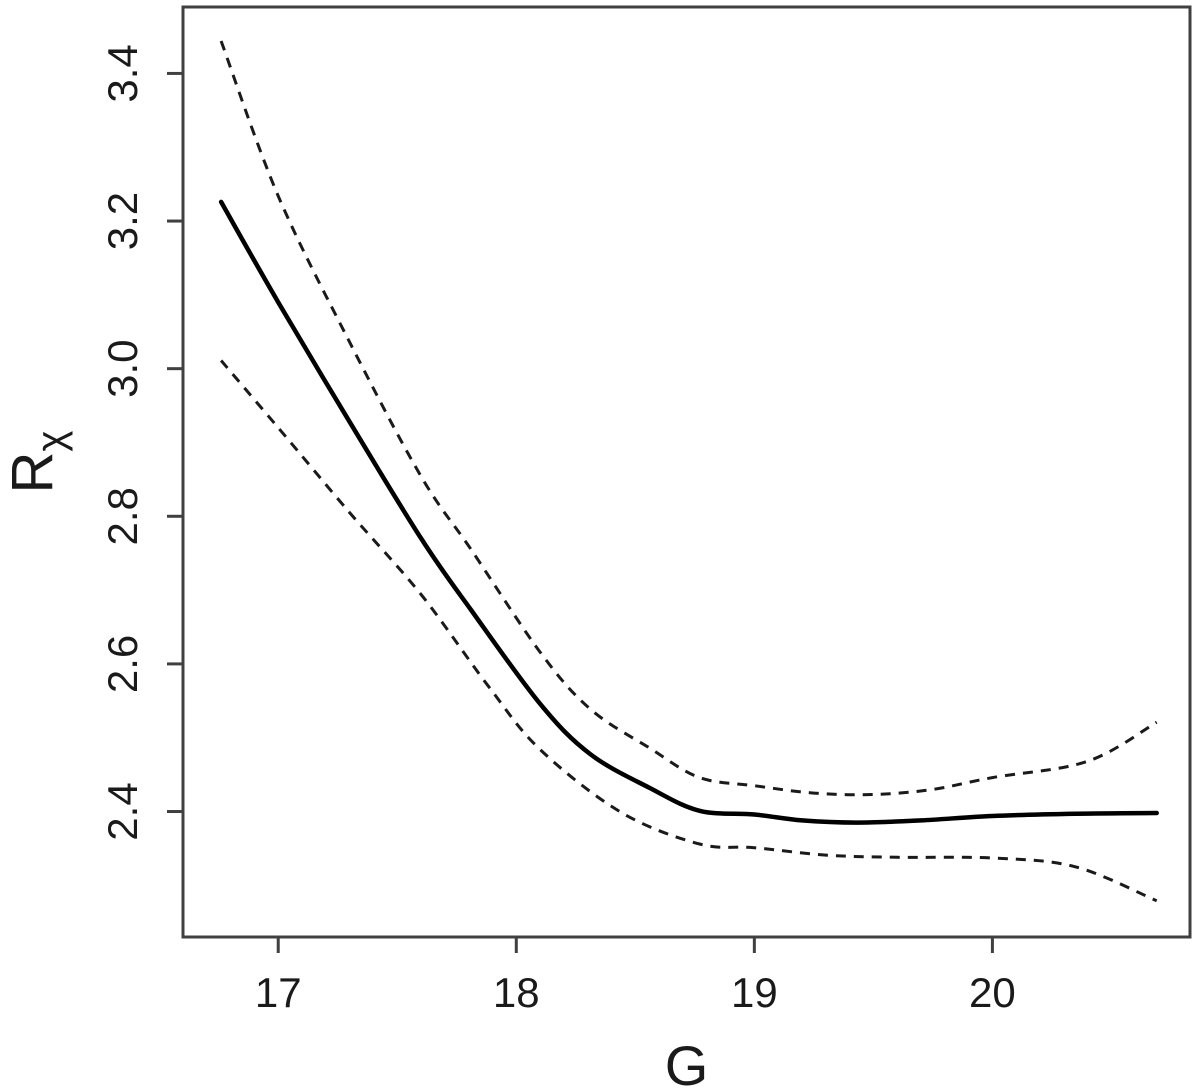  What do you see at coordinates (992, 992) in the screenshot?
I see `x-axis-tick-label: 20` at bounding box center [992, 992].